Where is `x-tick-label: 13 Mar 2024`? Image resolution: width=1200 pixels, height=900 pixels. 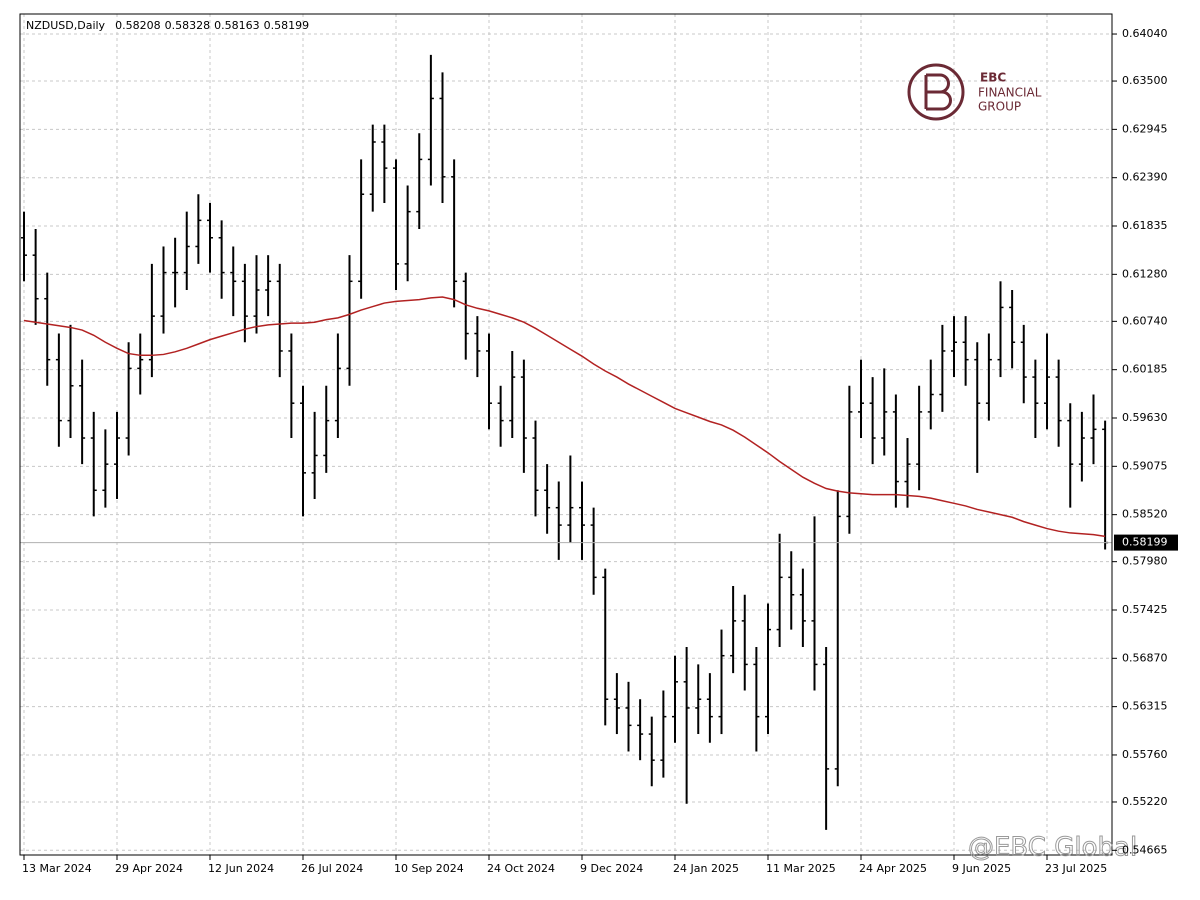 x-tick-label: 13 Mar 2024 is located at coordinates (57, 868).